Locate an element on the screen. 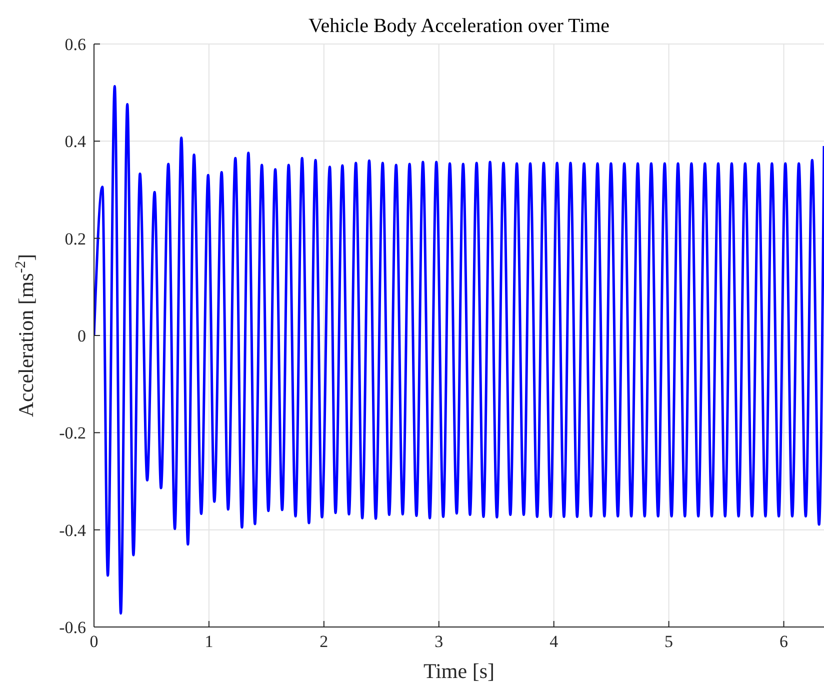  y-tick-label: -0.6 is located at coordinates (72, 627).